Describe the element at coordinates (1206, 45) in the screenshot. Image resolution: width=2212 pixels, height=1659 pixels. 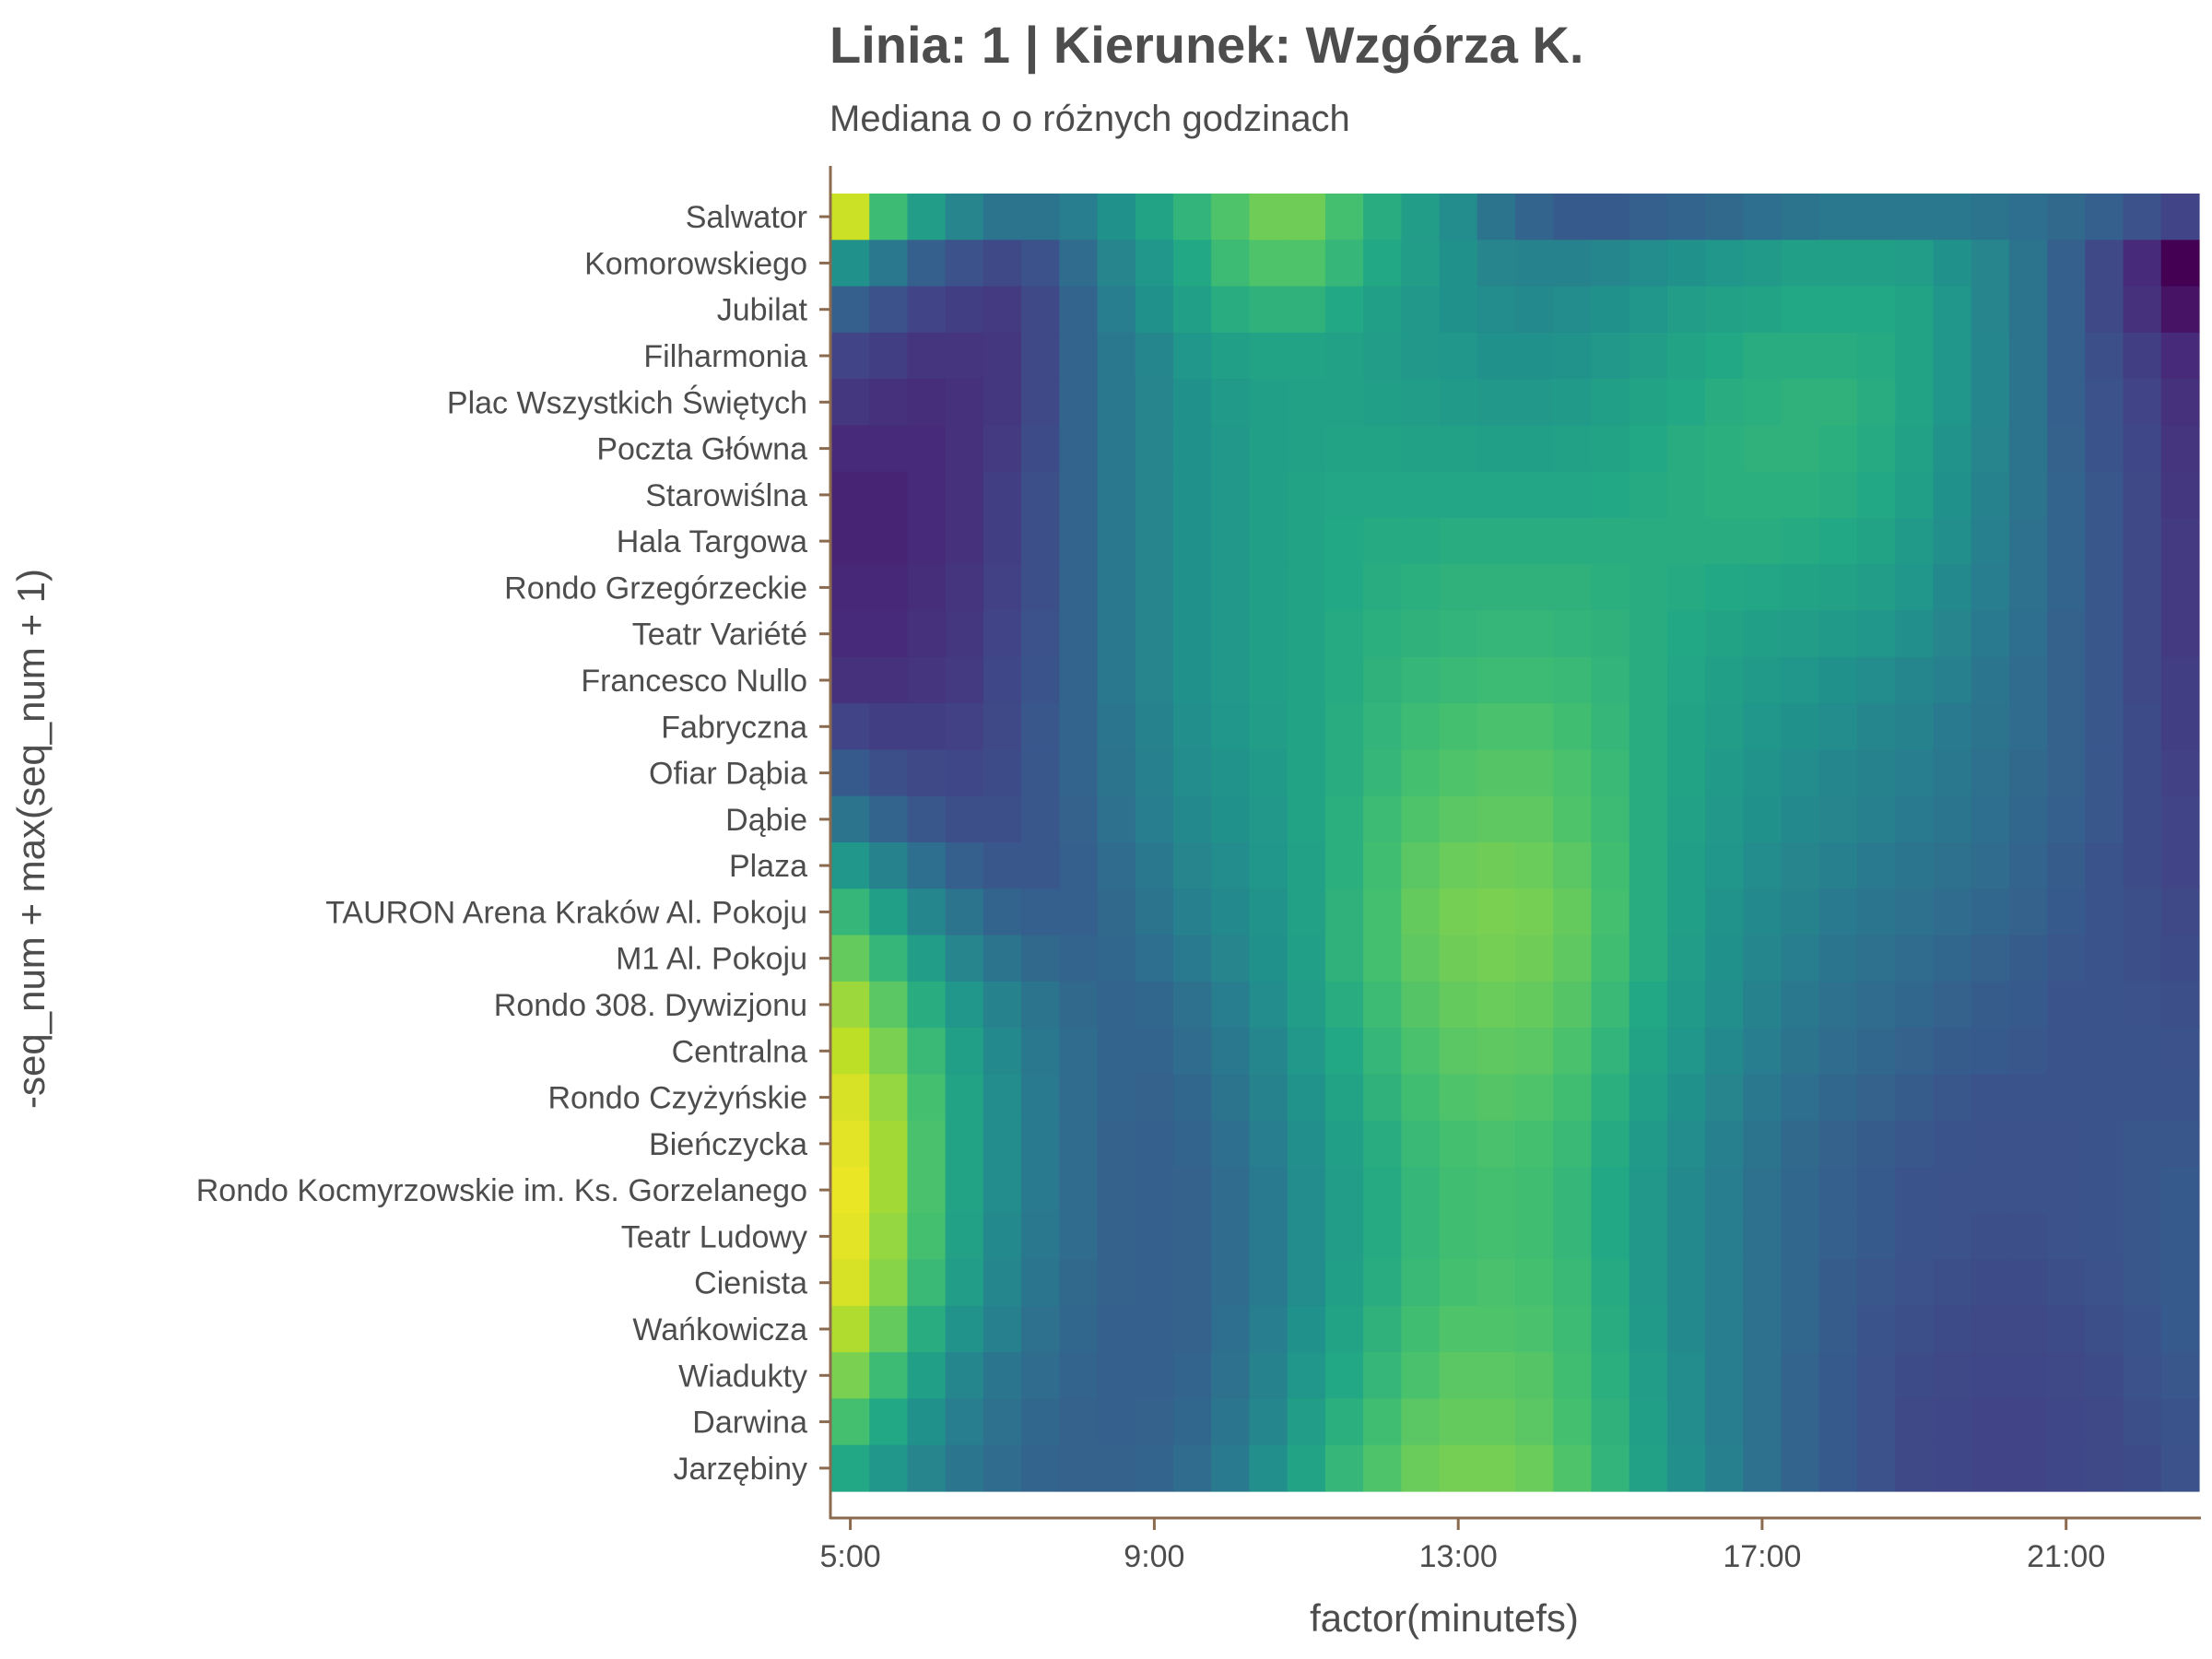
I see `chart-title: Linia: 1 | Kierunek: Wzgórza K.` at that location.